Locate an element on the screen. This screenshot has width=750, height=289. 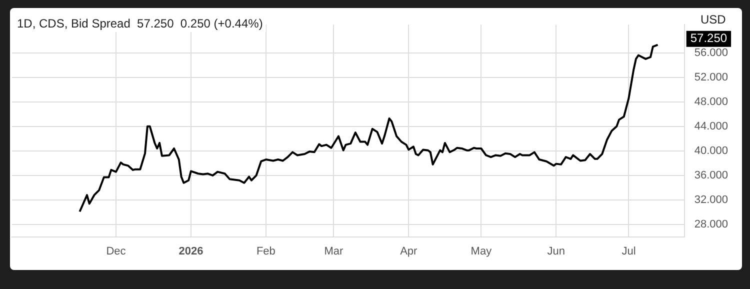
x-tick-label: Apr is located at coordinates (409, 251).